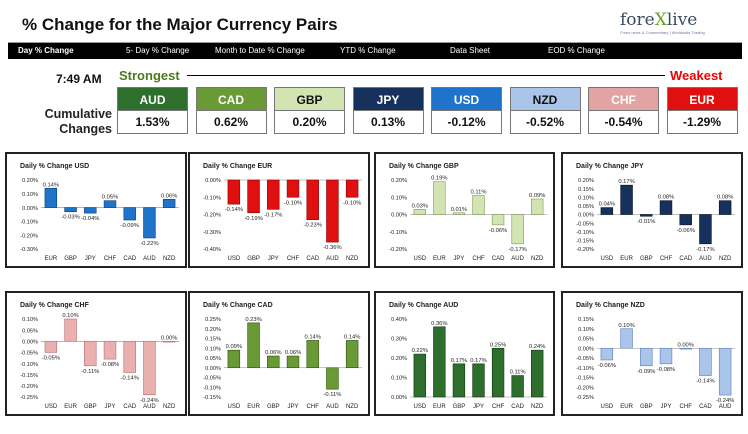  Describe the element at coordinates (212, 250) in the screenshot. I see `y-tick-label: -0.40%` at that location.